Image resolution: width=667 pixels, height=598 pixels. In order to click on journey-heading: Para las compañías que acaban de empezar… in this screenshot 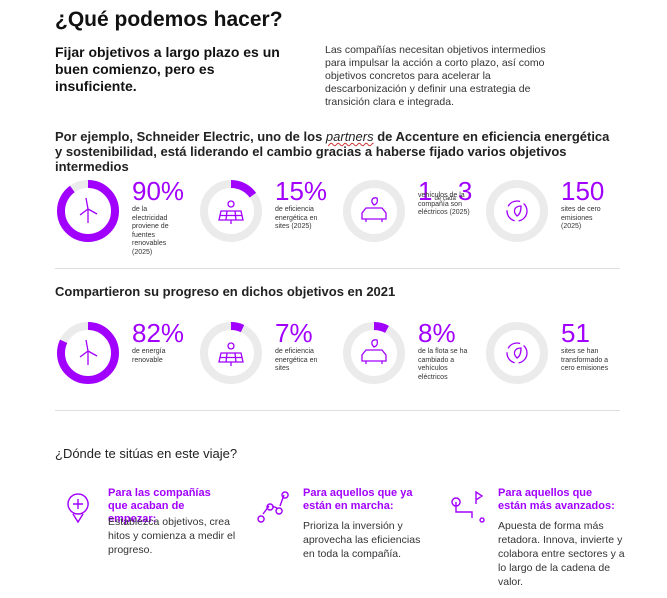, I will do `click(159, 506)`.